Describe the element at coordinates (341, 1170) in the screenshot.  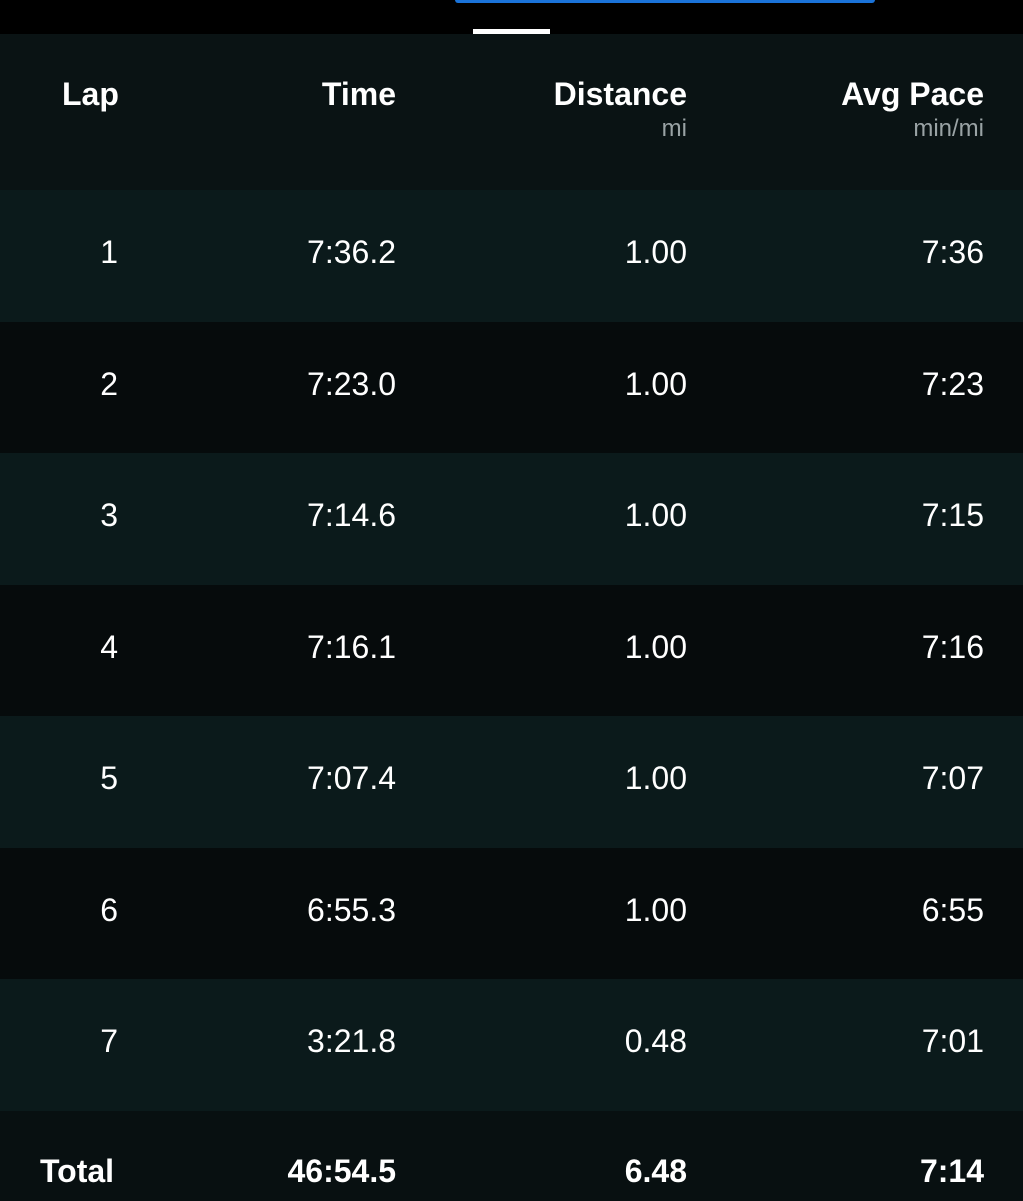
I see `total-time: 46:54.5` at that location.